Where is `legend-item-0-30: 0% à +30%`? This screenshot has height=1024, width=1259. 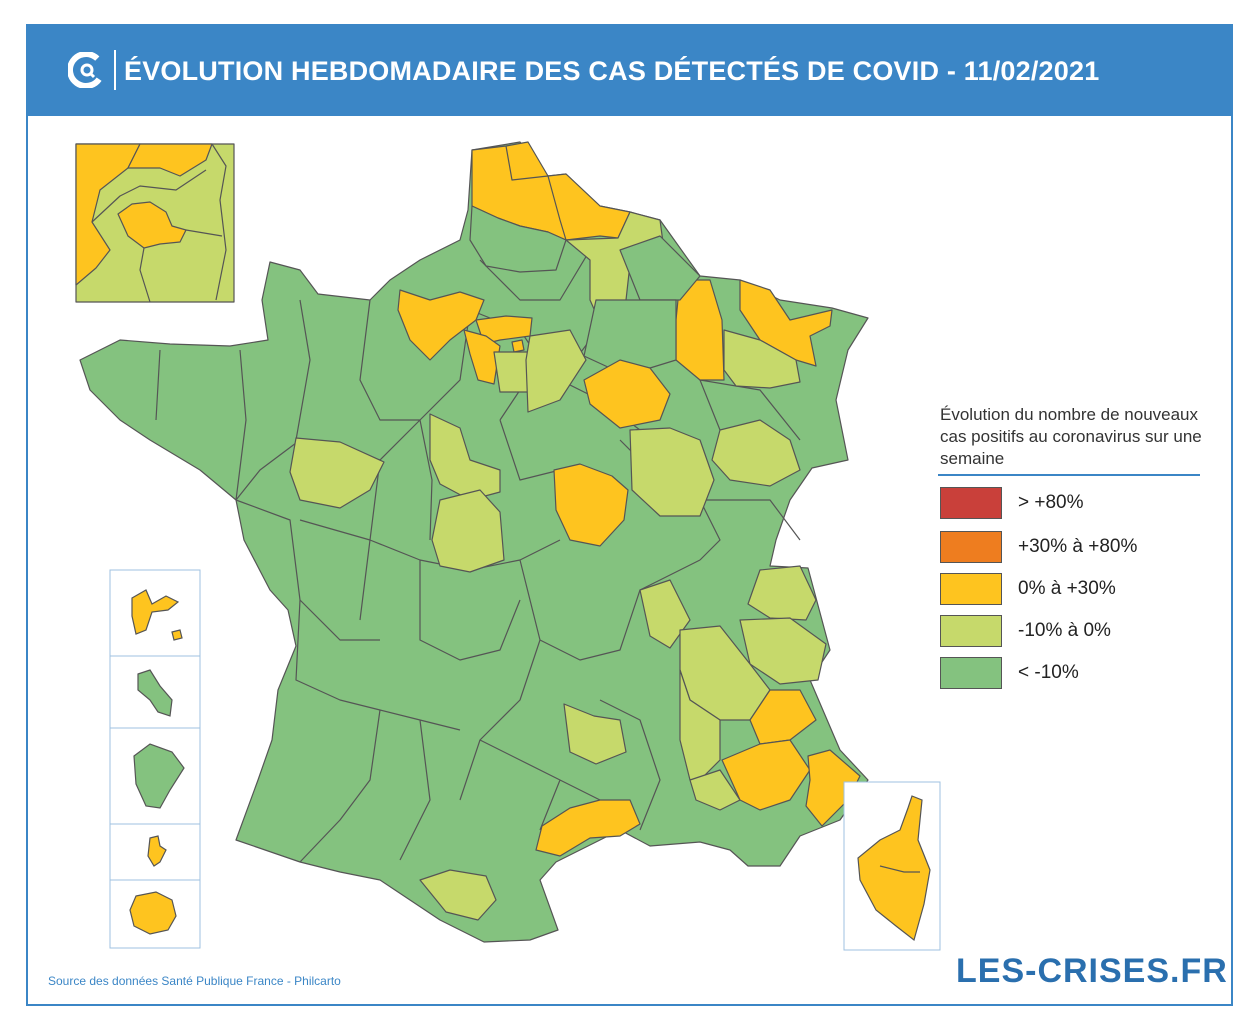
legend-item-0-30: 0% à +30% is located at coordinates (1028, 589).